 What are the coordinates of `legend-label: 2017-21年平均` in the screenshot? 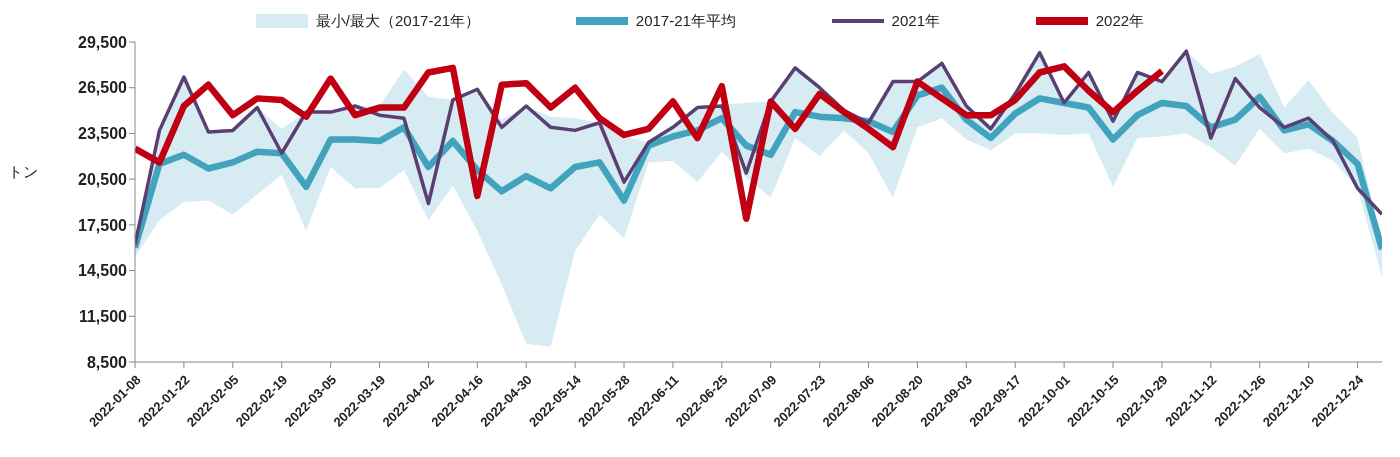 It's located at (685, 21).